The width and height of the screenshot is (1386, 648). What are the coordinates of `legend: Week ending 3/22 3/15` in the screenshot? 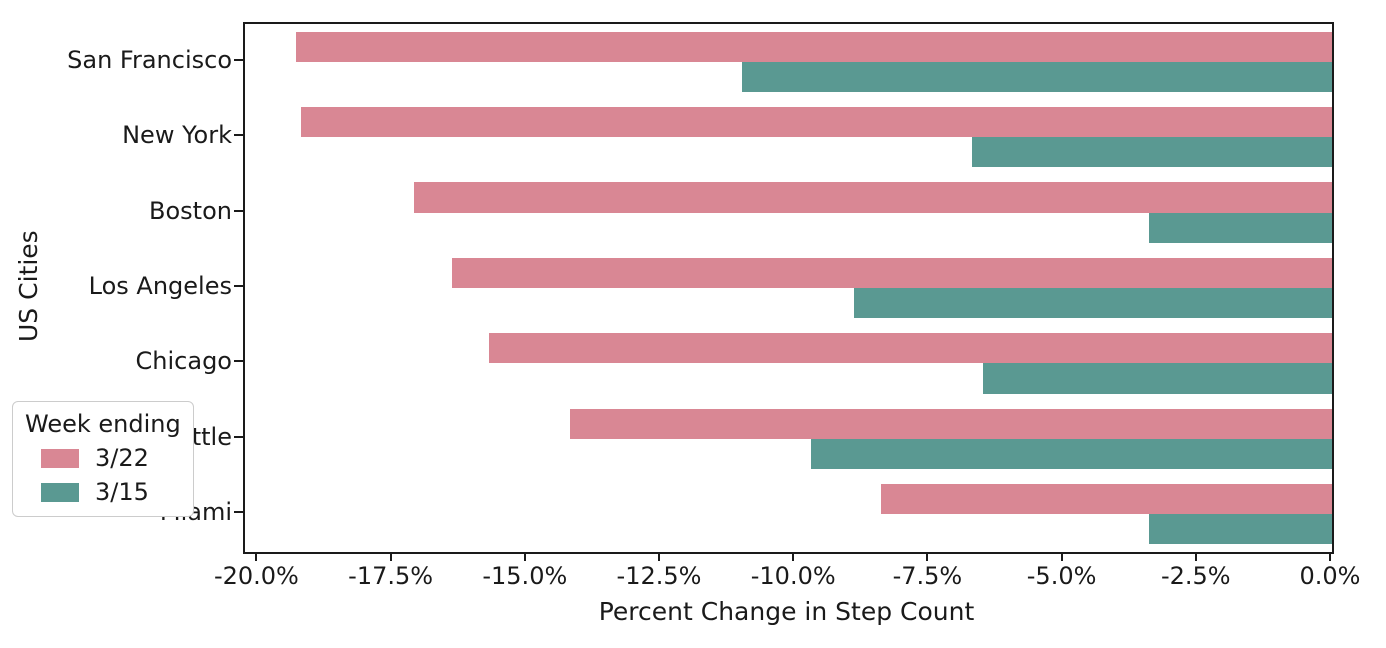 It's located at (103, 459).